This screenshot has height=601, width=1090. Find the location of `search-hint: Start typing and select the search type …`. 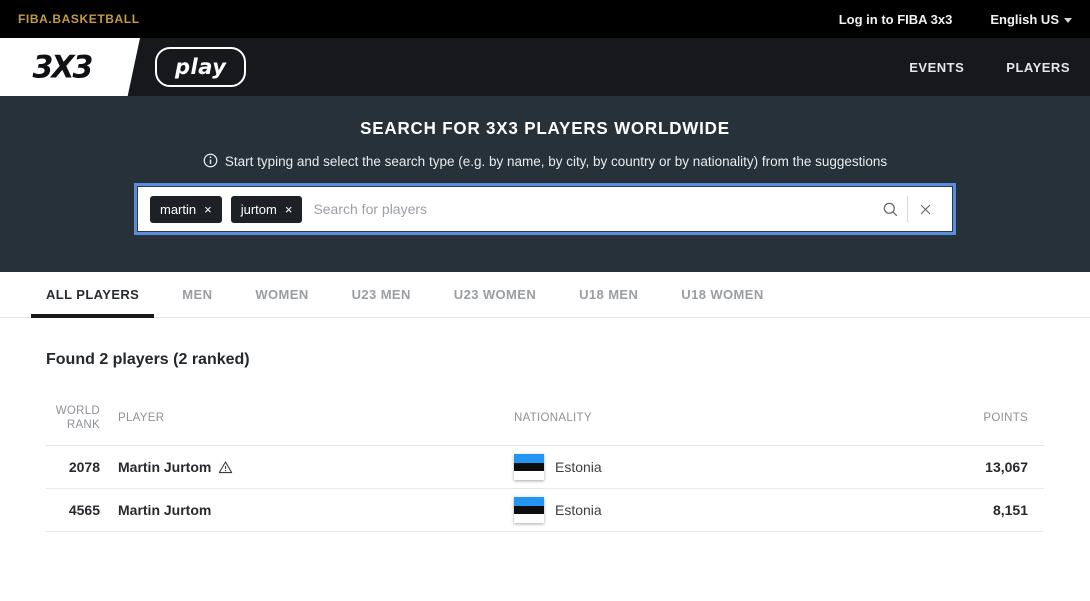

search-hint: Start typing and select the search type … is located at coordinates (545, 162).